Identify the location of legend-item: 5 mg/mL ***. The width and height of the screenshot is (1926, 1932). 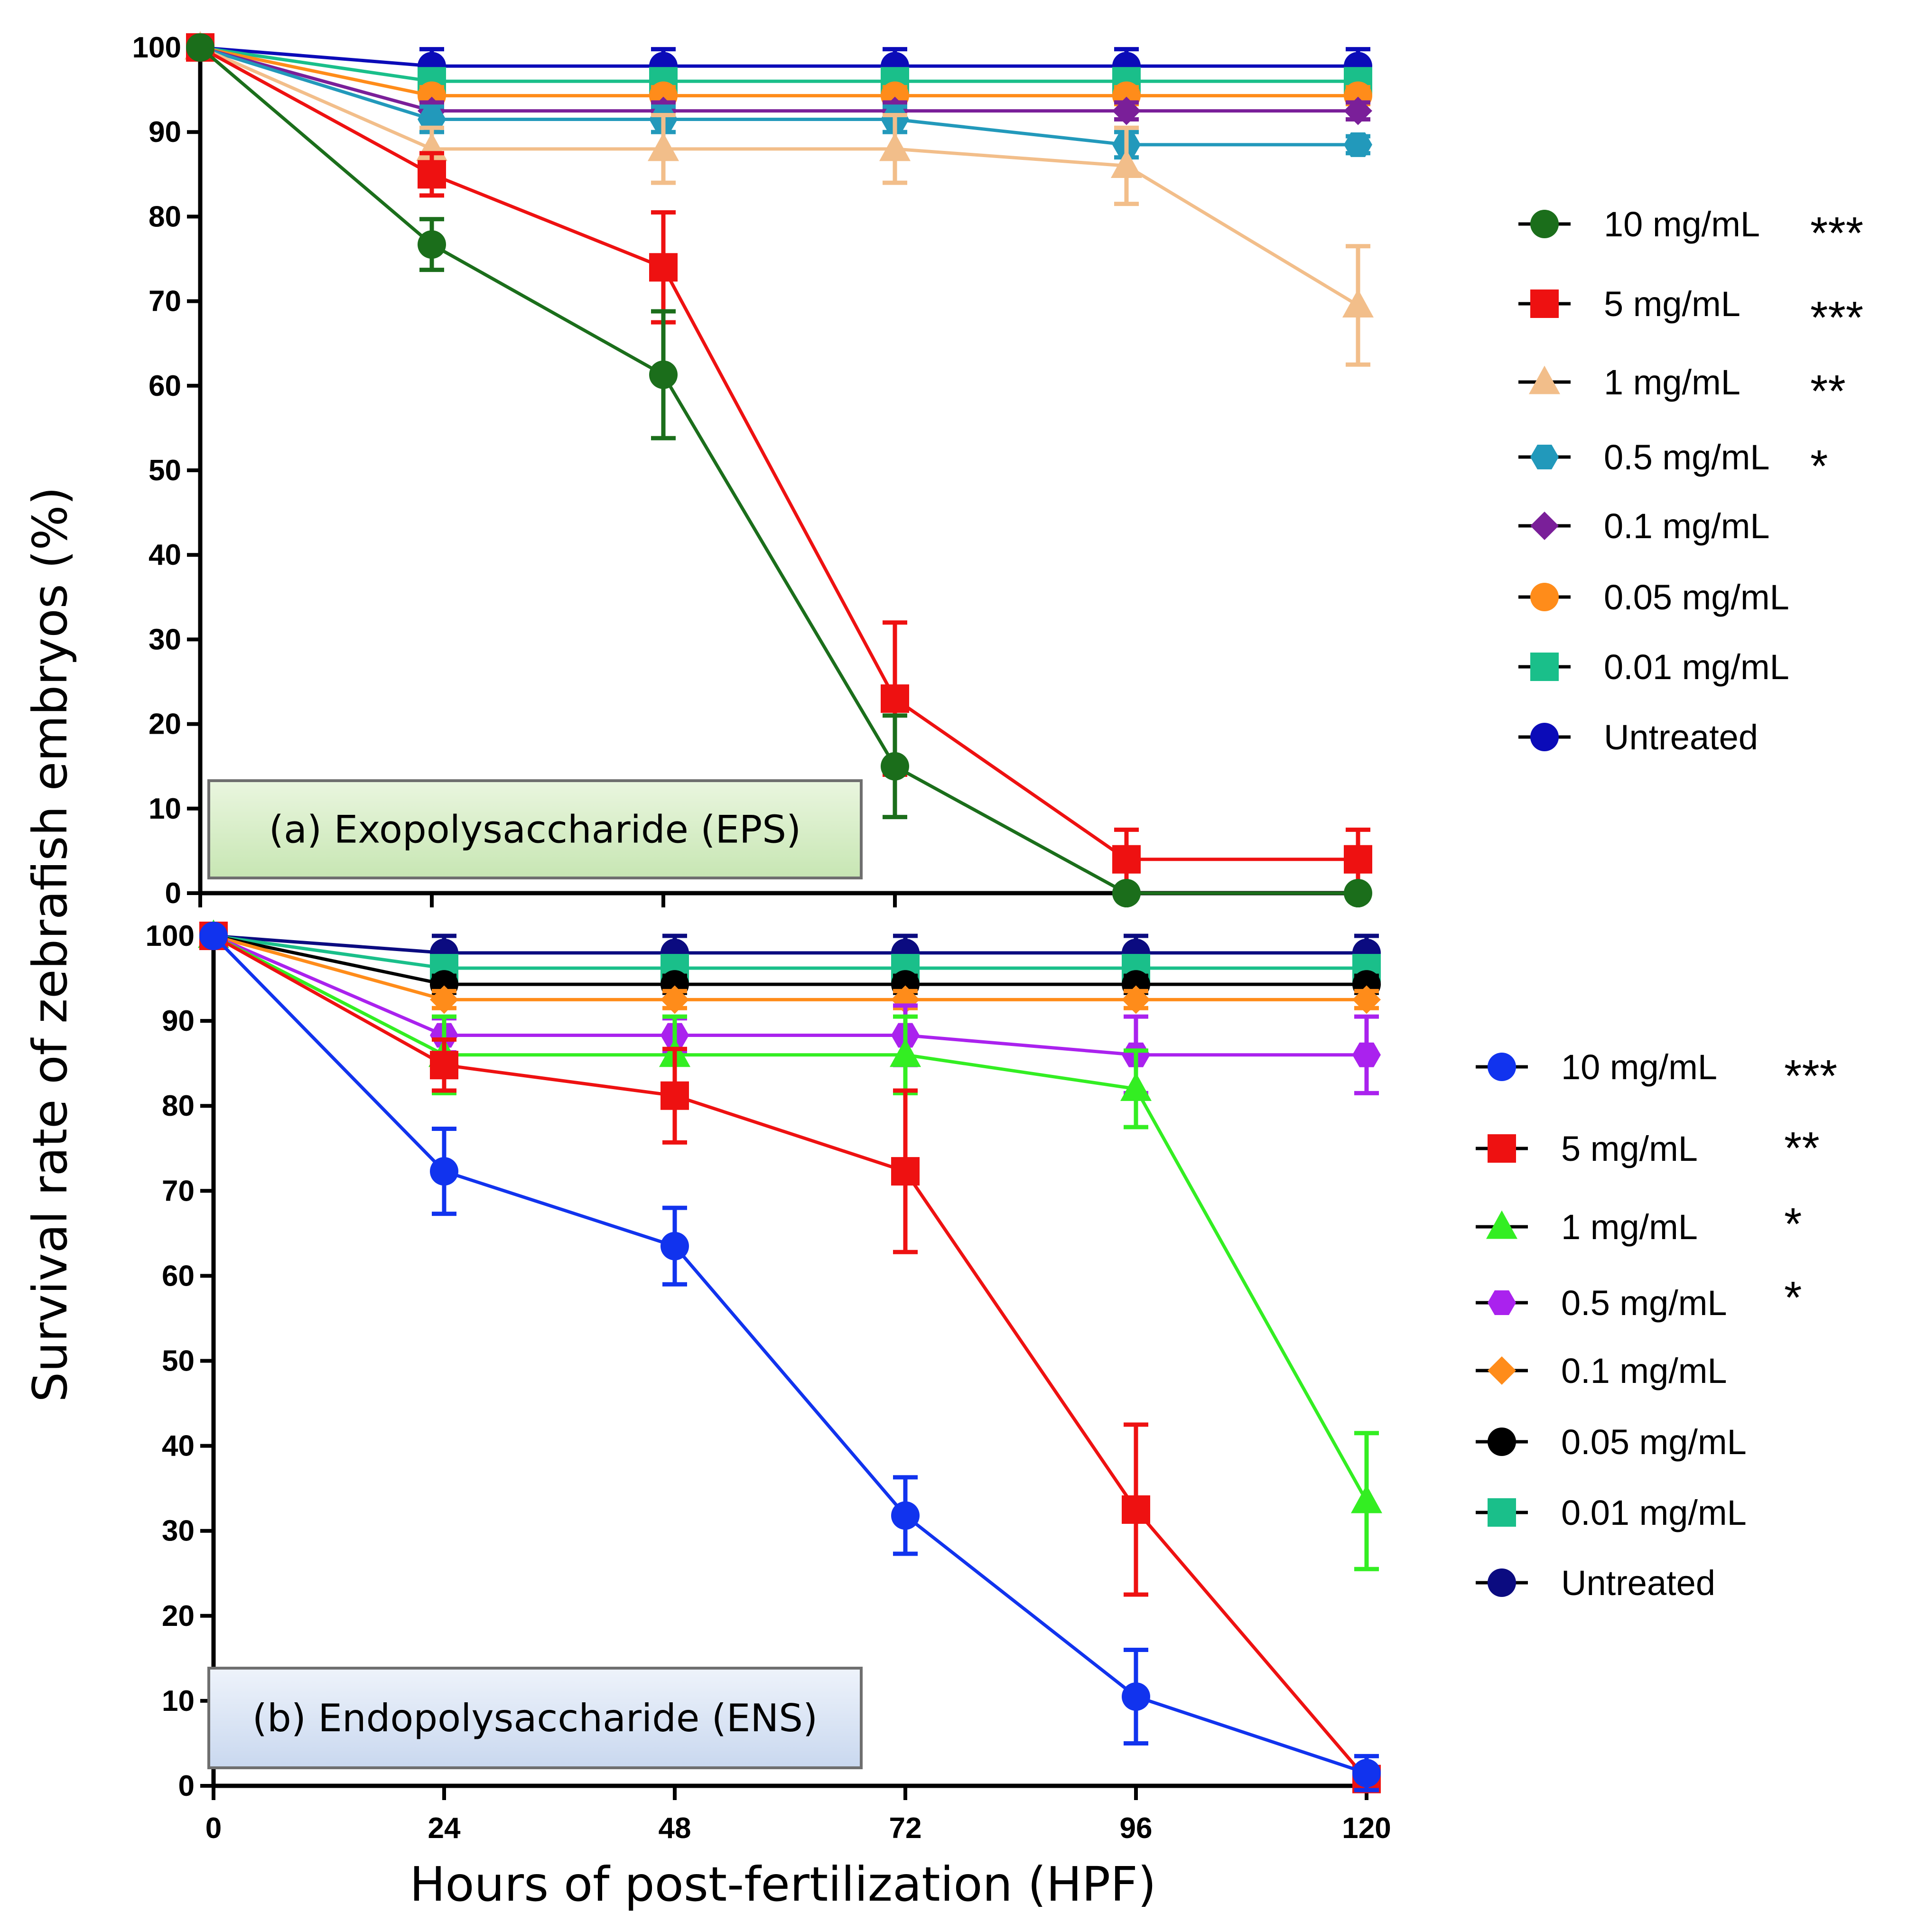
(1691, 314).